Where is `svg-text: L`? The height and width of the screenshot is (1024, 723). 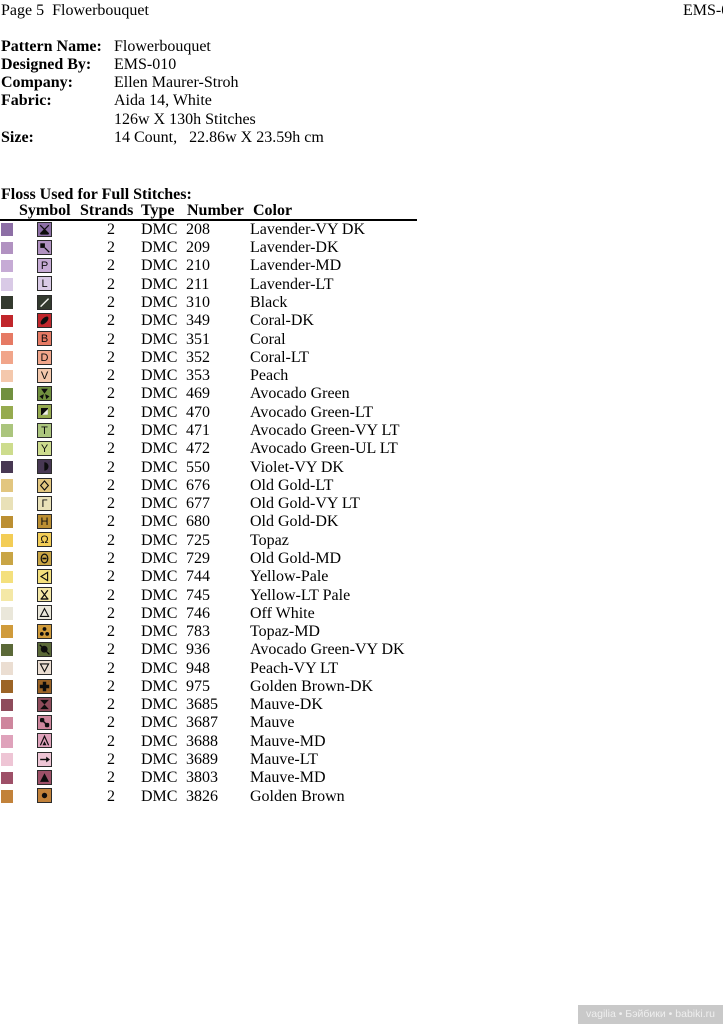 svg-text: L is located at coordinates (44, 284).